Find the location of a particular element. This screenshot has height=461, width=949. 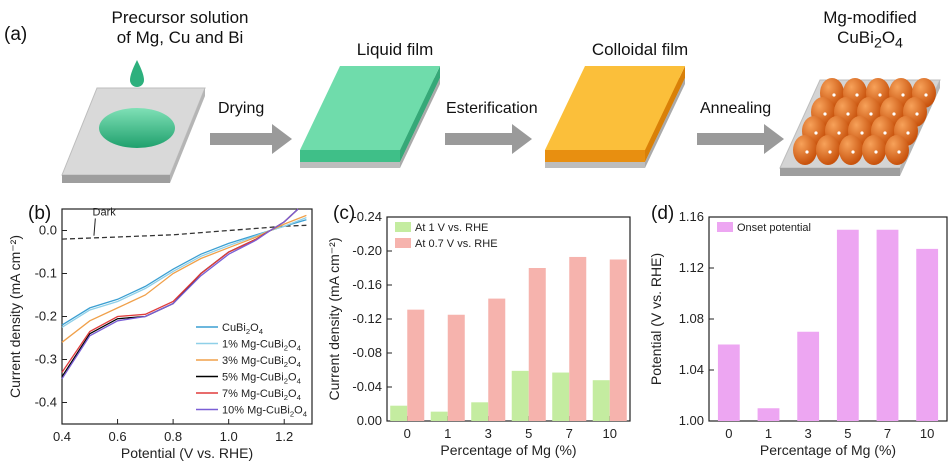

panel-d-label: (d) is located at coordinates (663, 213).